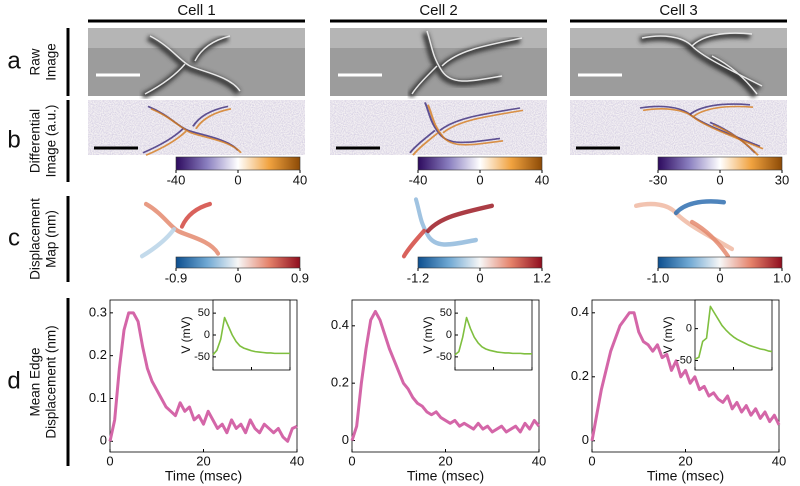 The image size is (800, 486). I want to click on row-letter: b, so click(13, 139).